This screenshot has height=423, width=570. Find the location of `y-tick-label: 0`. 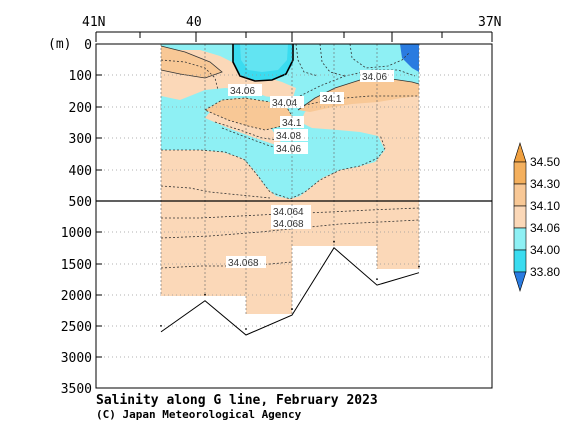

y-tick-label: 0 is located at coordinates (88, 45).